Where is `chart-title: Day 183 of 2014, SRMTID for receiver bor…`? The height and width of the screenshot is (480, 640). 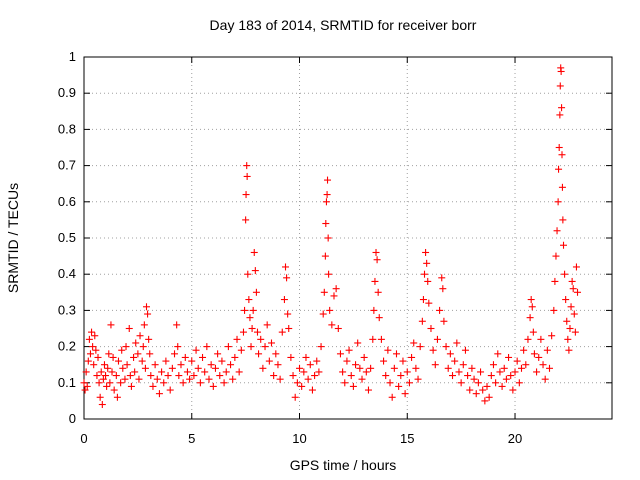 chart-title: Day 183 of 2014, SRMTID for receiver bor… is located at coordinates (343, 25).